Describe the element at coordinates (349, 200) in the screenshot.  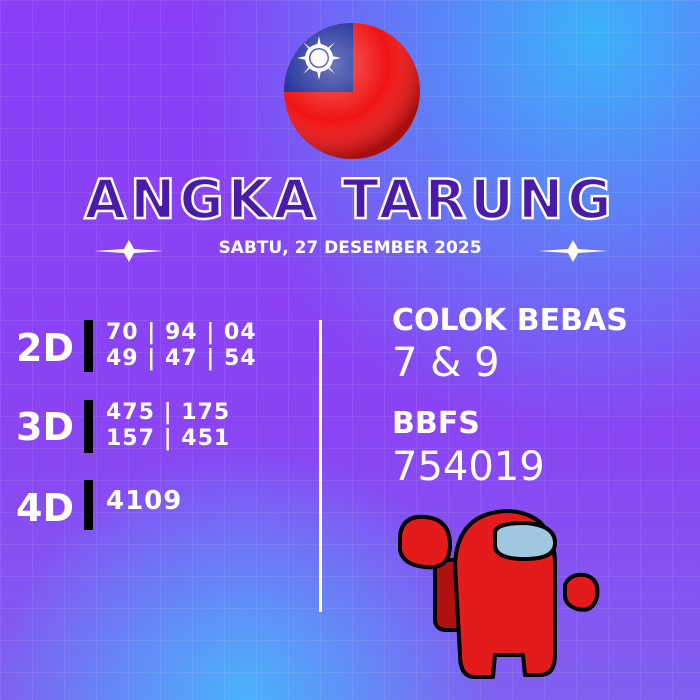
I see `page-title: ANGKA TARUNG` at that location.